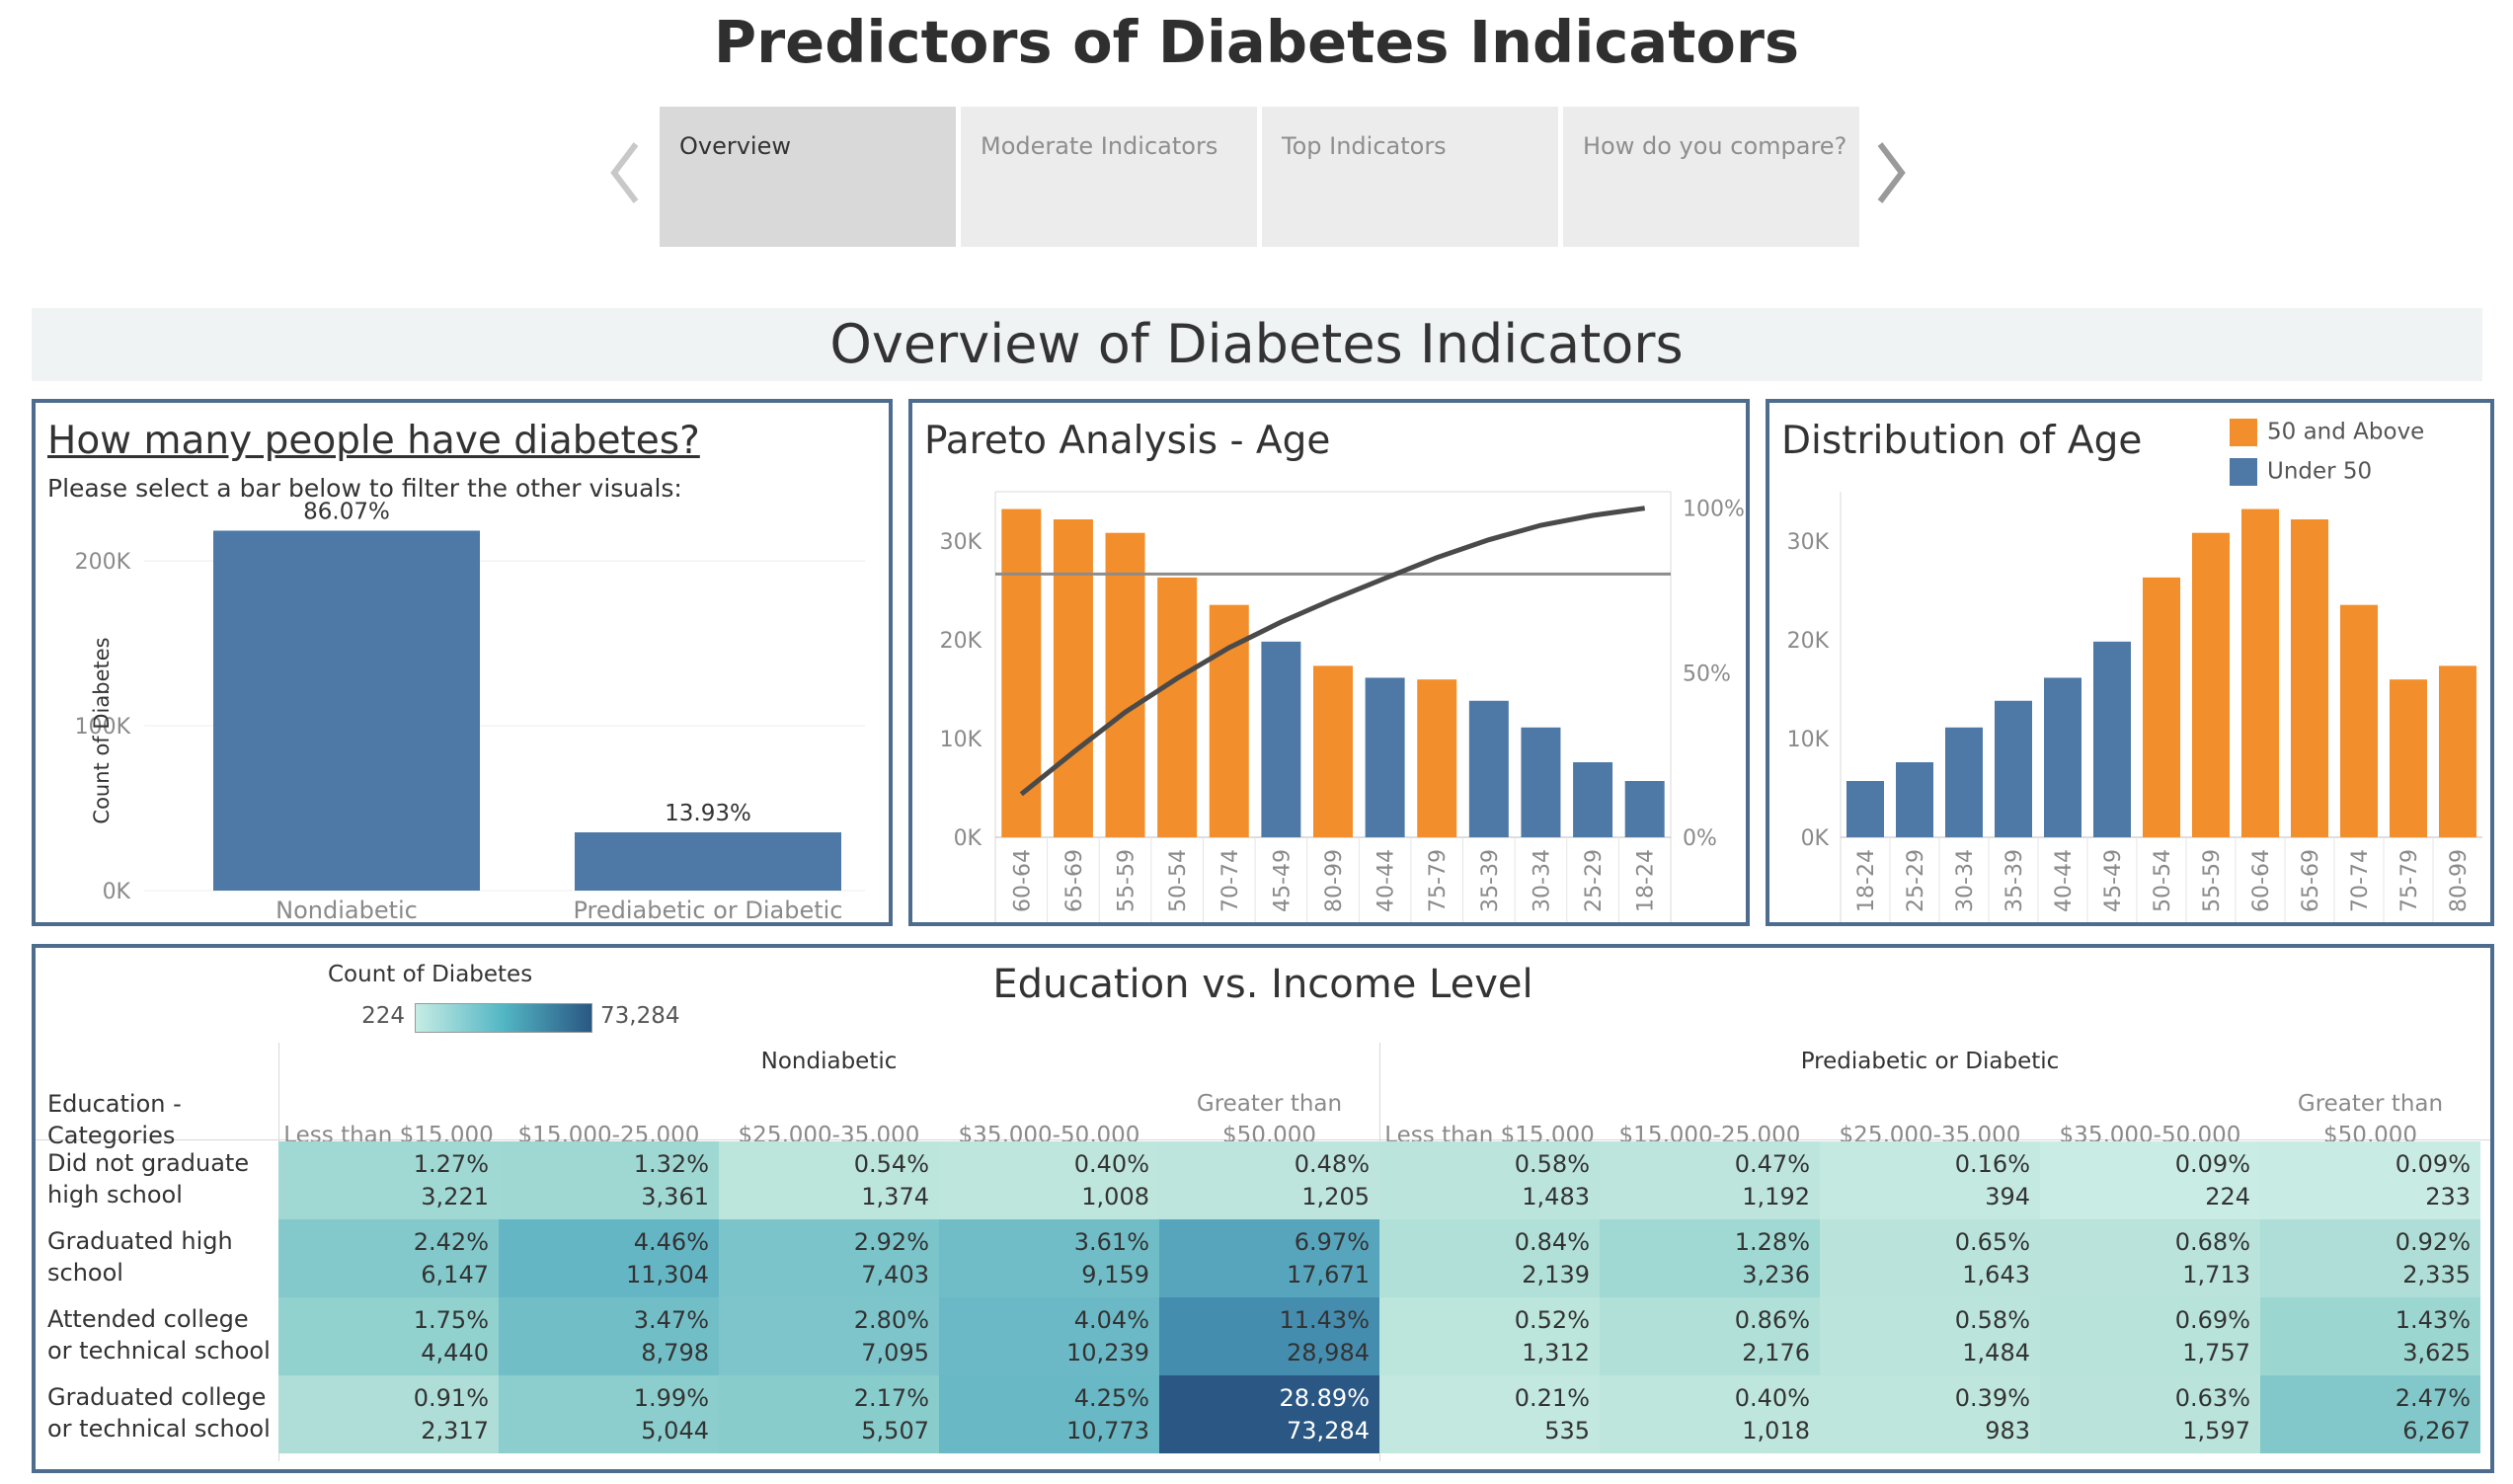 The height and width of the screenshot is (1484, 2513). I want to click on heat-cell: 3.47% 8,798, so click(609, 1336).